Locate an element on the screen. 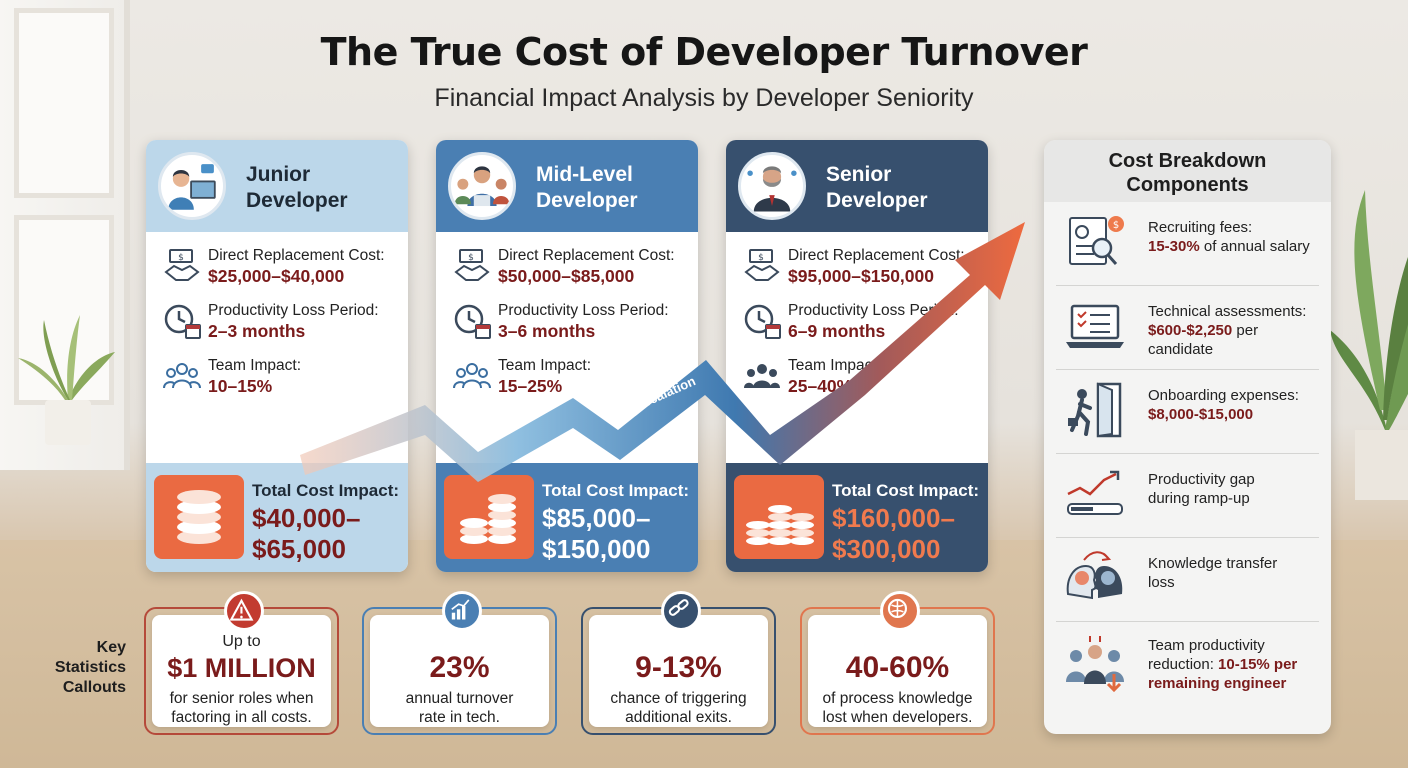  card-header: Senior Developer is located at coordinates (857, 186).